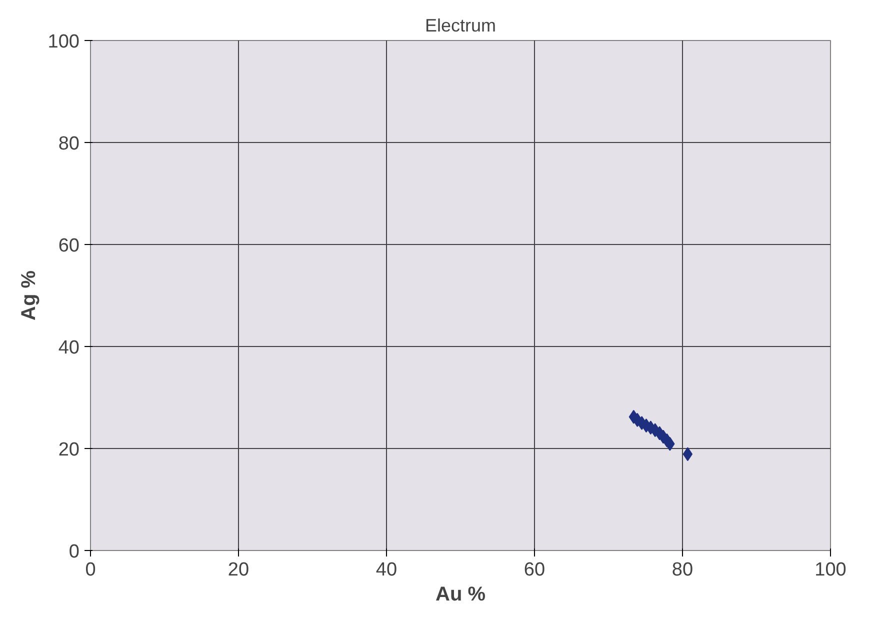 This screenshot has width=881, height=619. I want to click on y-tick-label: 60, so click(69, 246).